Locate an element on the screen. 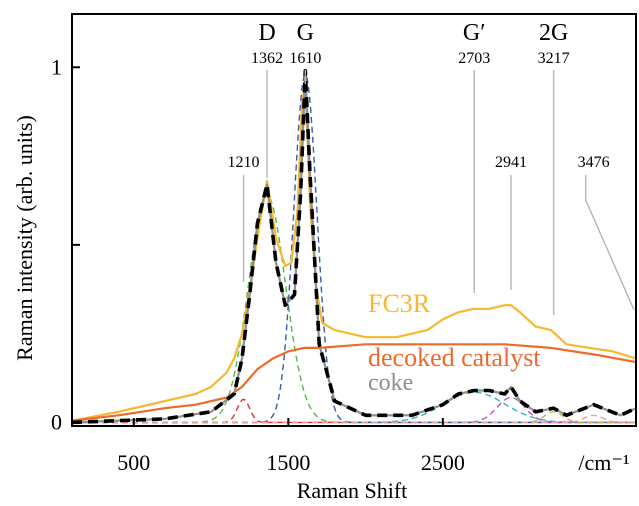 The image size is (639, 506). series-decoked-catalyst is located at coordinates (354, 382).